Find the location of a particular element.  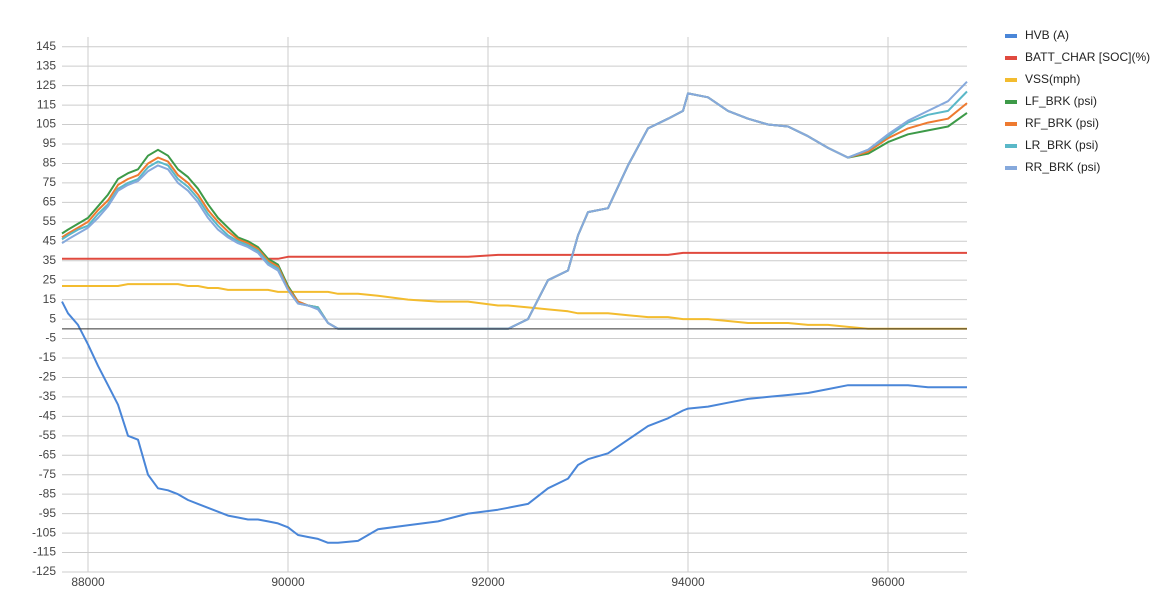

y-tick-label: 125 is located at coordinates (46, 85).